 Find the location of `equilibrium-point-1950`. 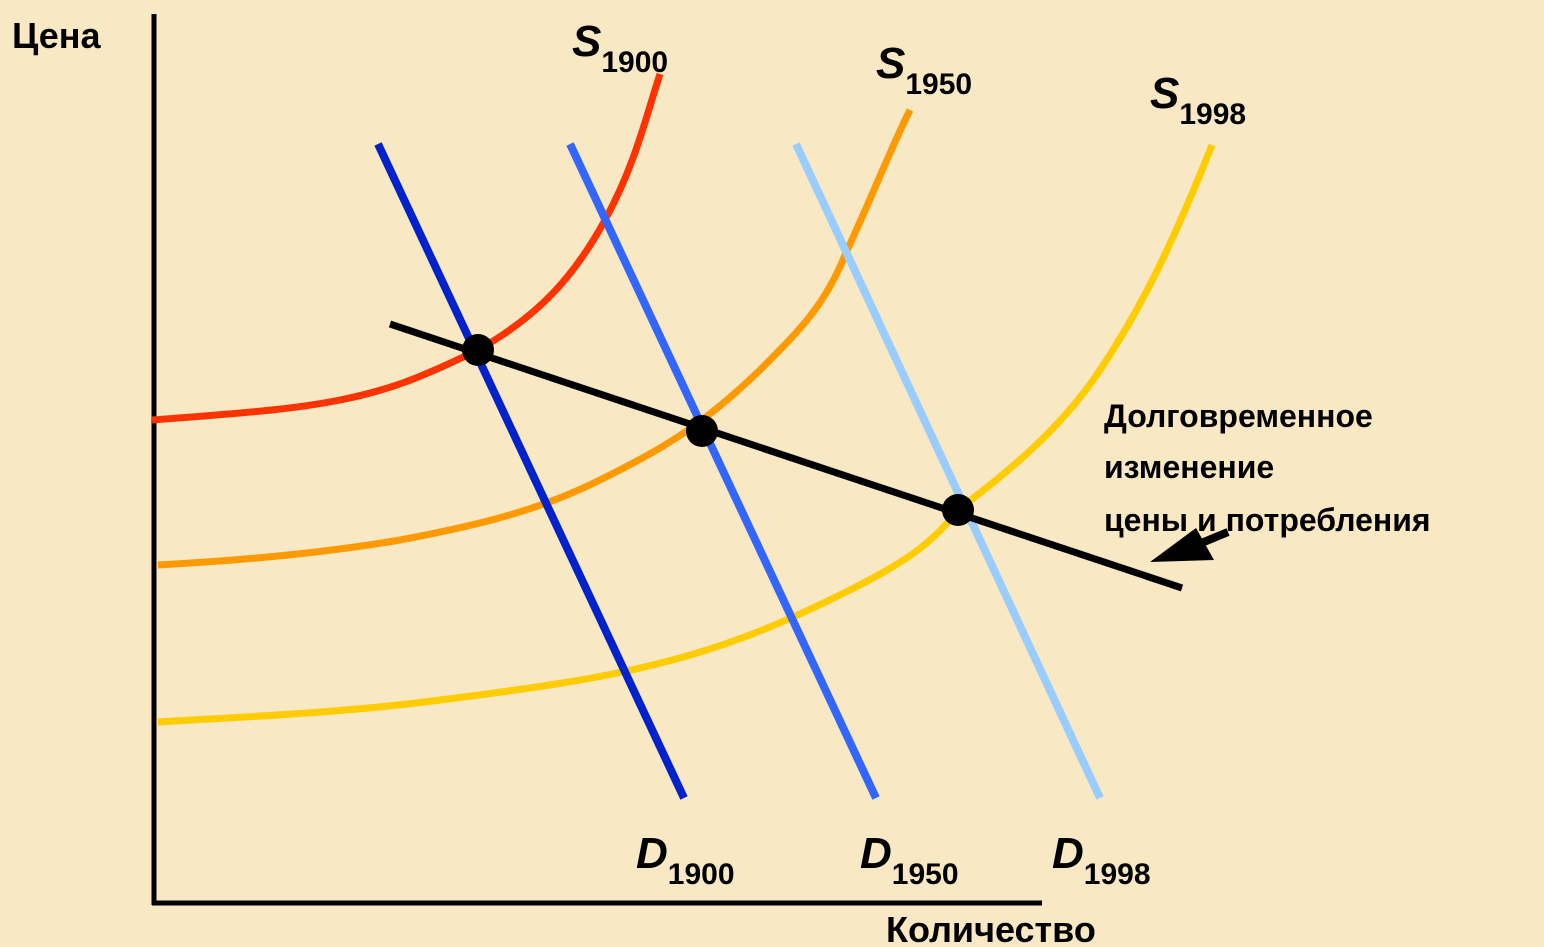

equilibrium-point-1950 is located at coordinates (702, 431).